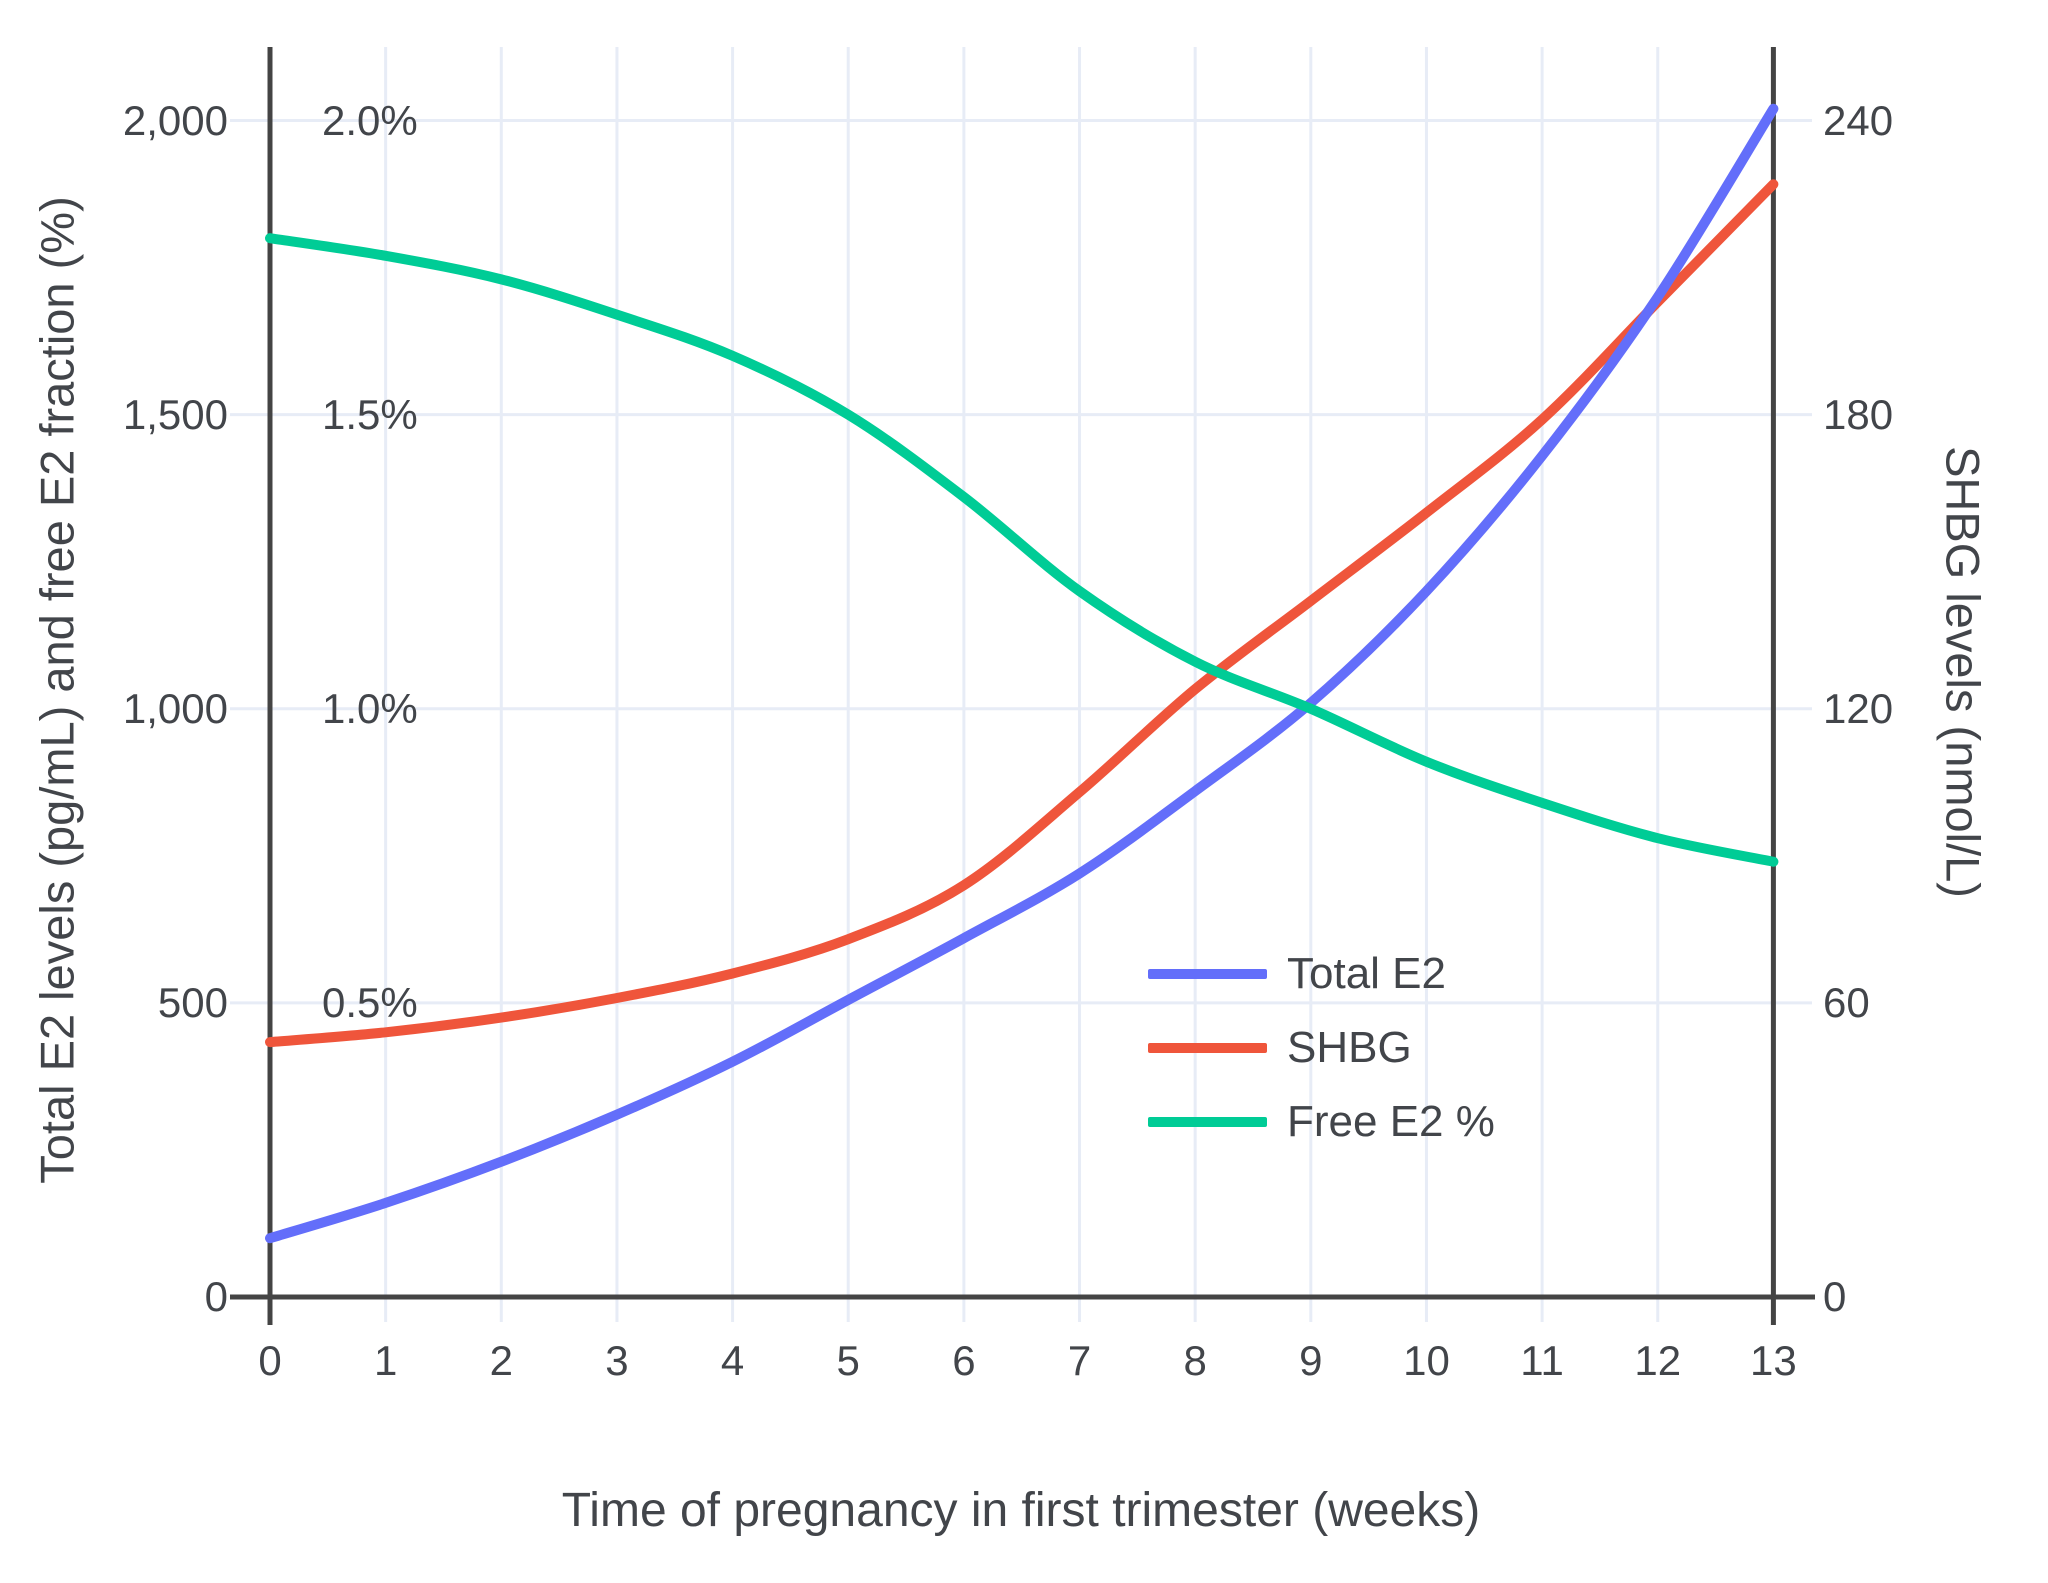 The image size is (2048, 1583). Describe the element at coordinates (216, 1296) in the screenshot. I see `y-tick-label-left: 0` at that location.